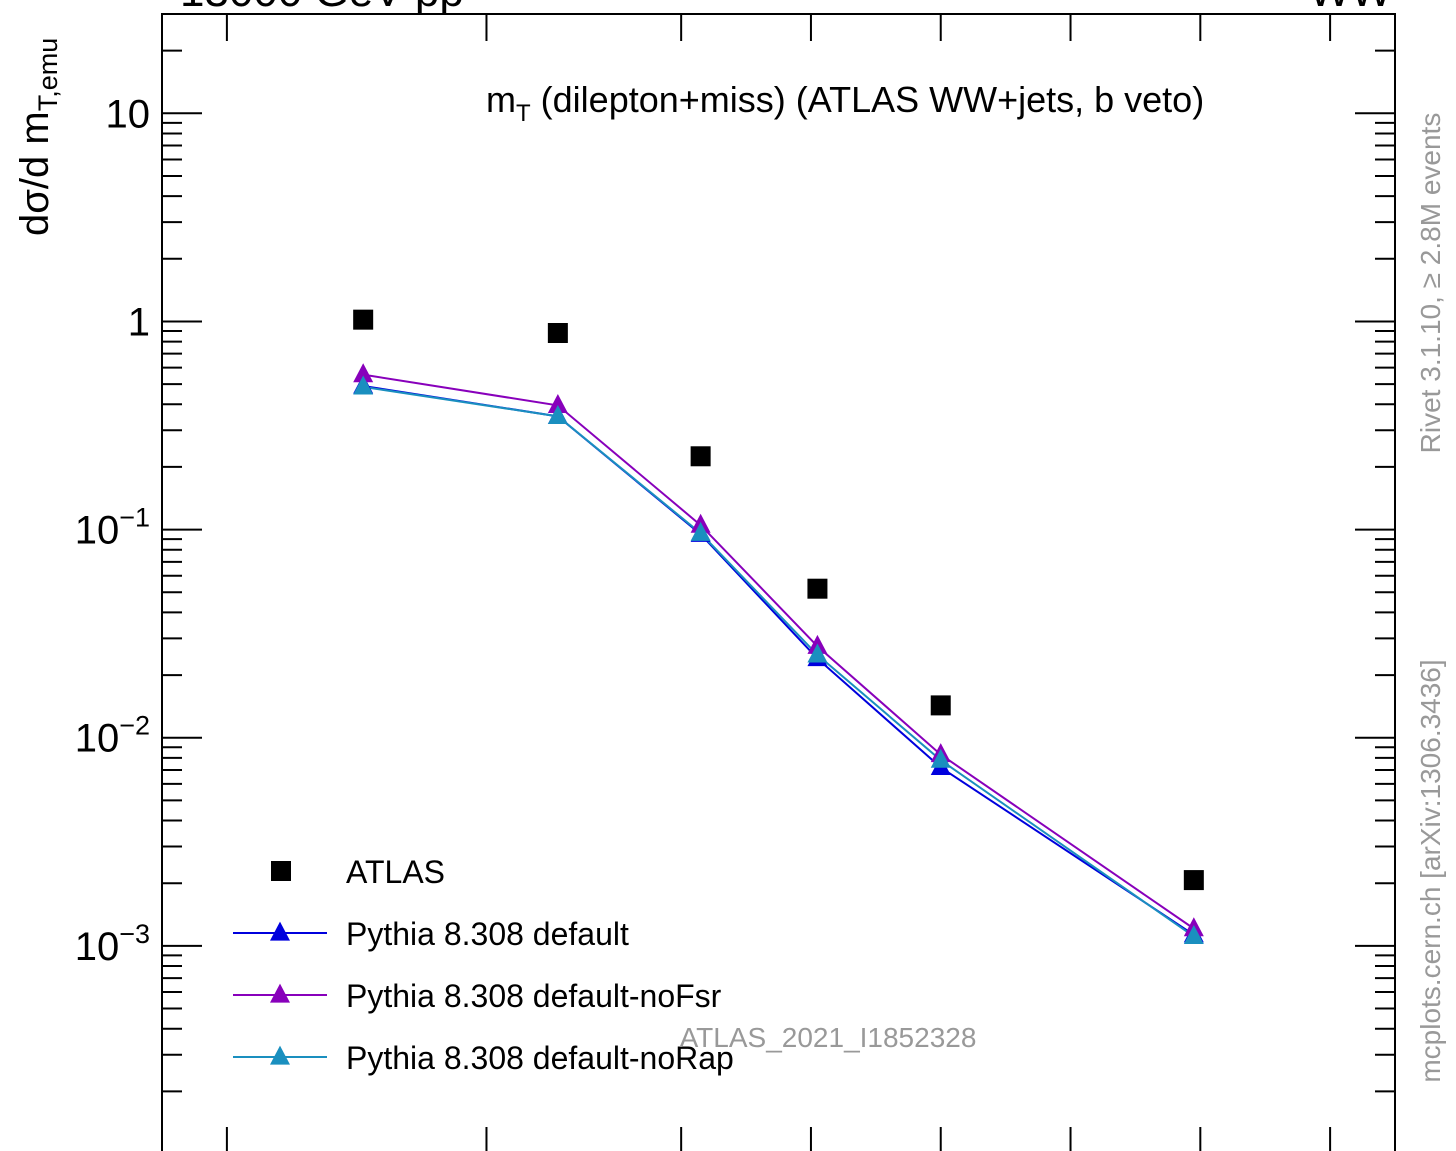 Image resolution: width=1456 pixels, height=1151 pixels. Describe the element at coordinates (1430, 283) in the screenshot. I see `rivet-version-text: Rivet 3.1.10, ≥ 2.8M events` at that location.